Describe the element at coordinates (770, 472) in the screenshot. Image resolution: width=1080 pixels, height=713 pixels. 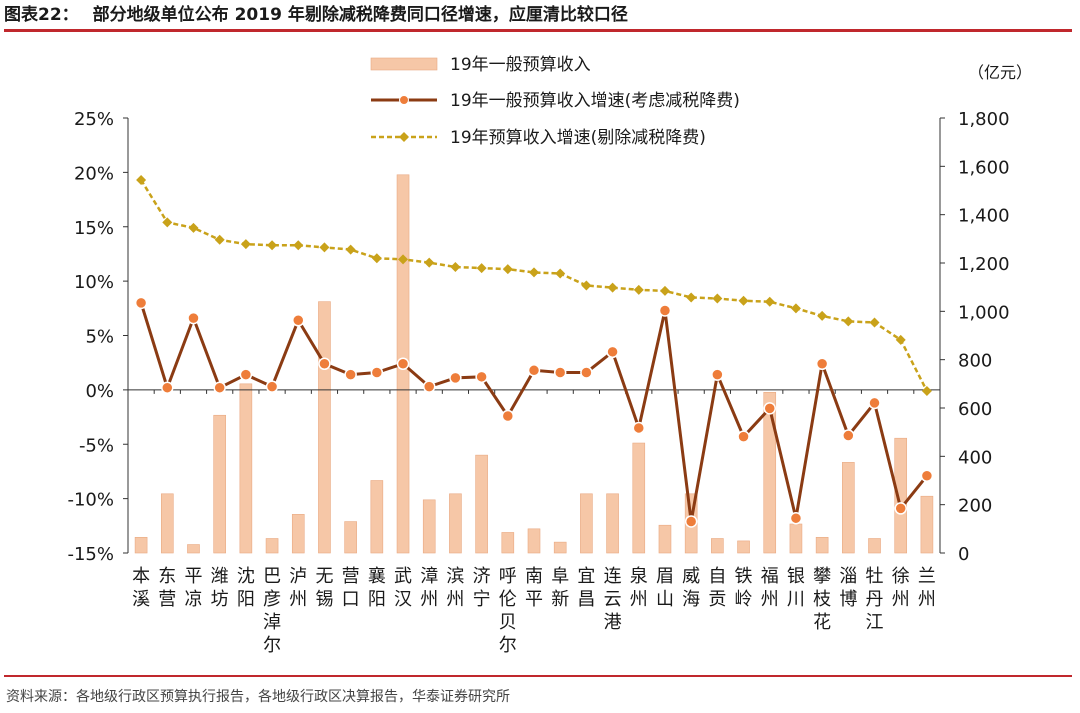
I see `bar-福州` at that location.